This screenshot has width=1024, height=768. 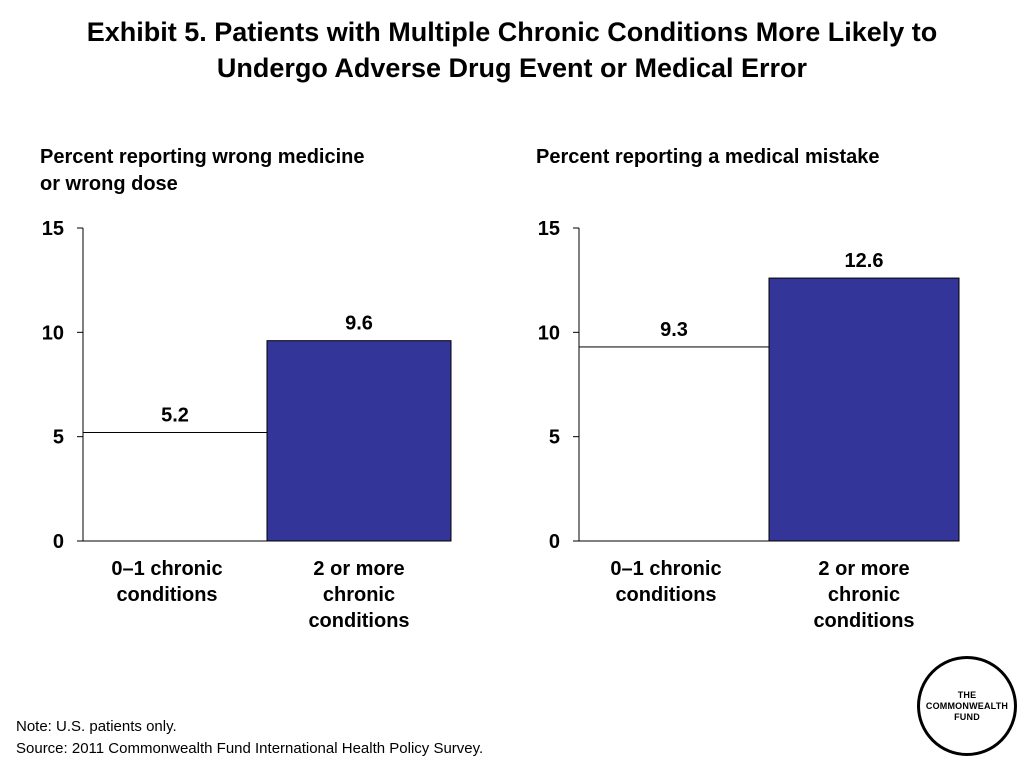 What do you see at coordinates (53, 229) in the screenshot?
I see `chart1-y-tick-label: 15` at bounding box center [53, 229].